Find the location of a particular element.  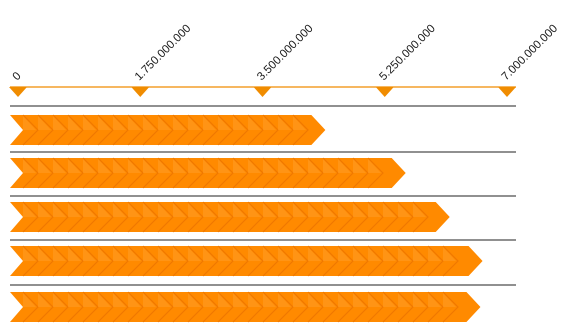

x-tick-label: 1.750.000.000 is located at coordinates (163, 53).